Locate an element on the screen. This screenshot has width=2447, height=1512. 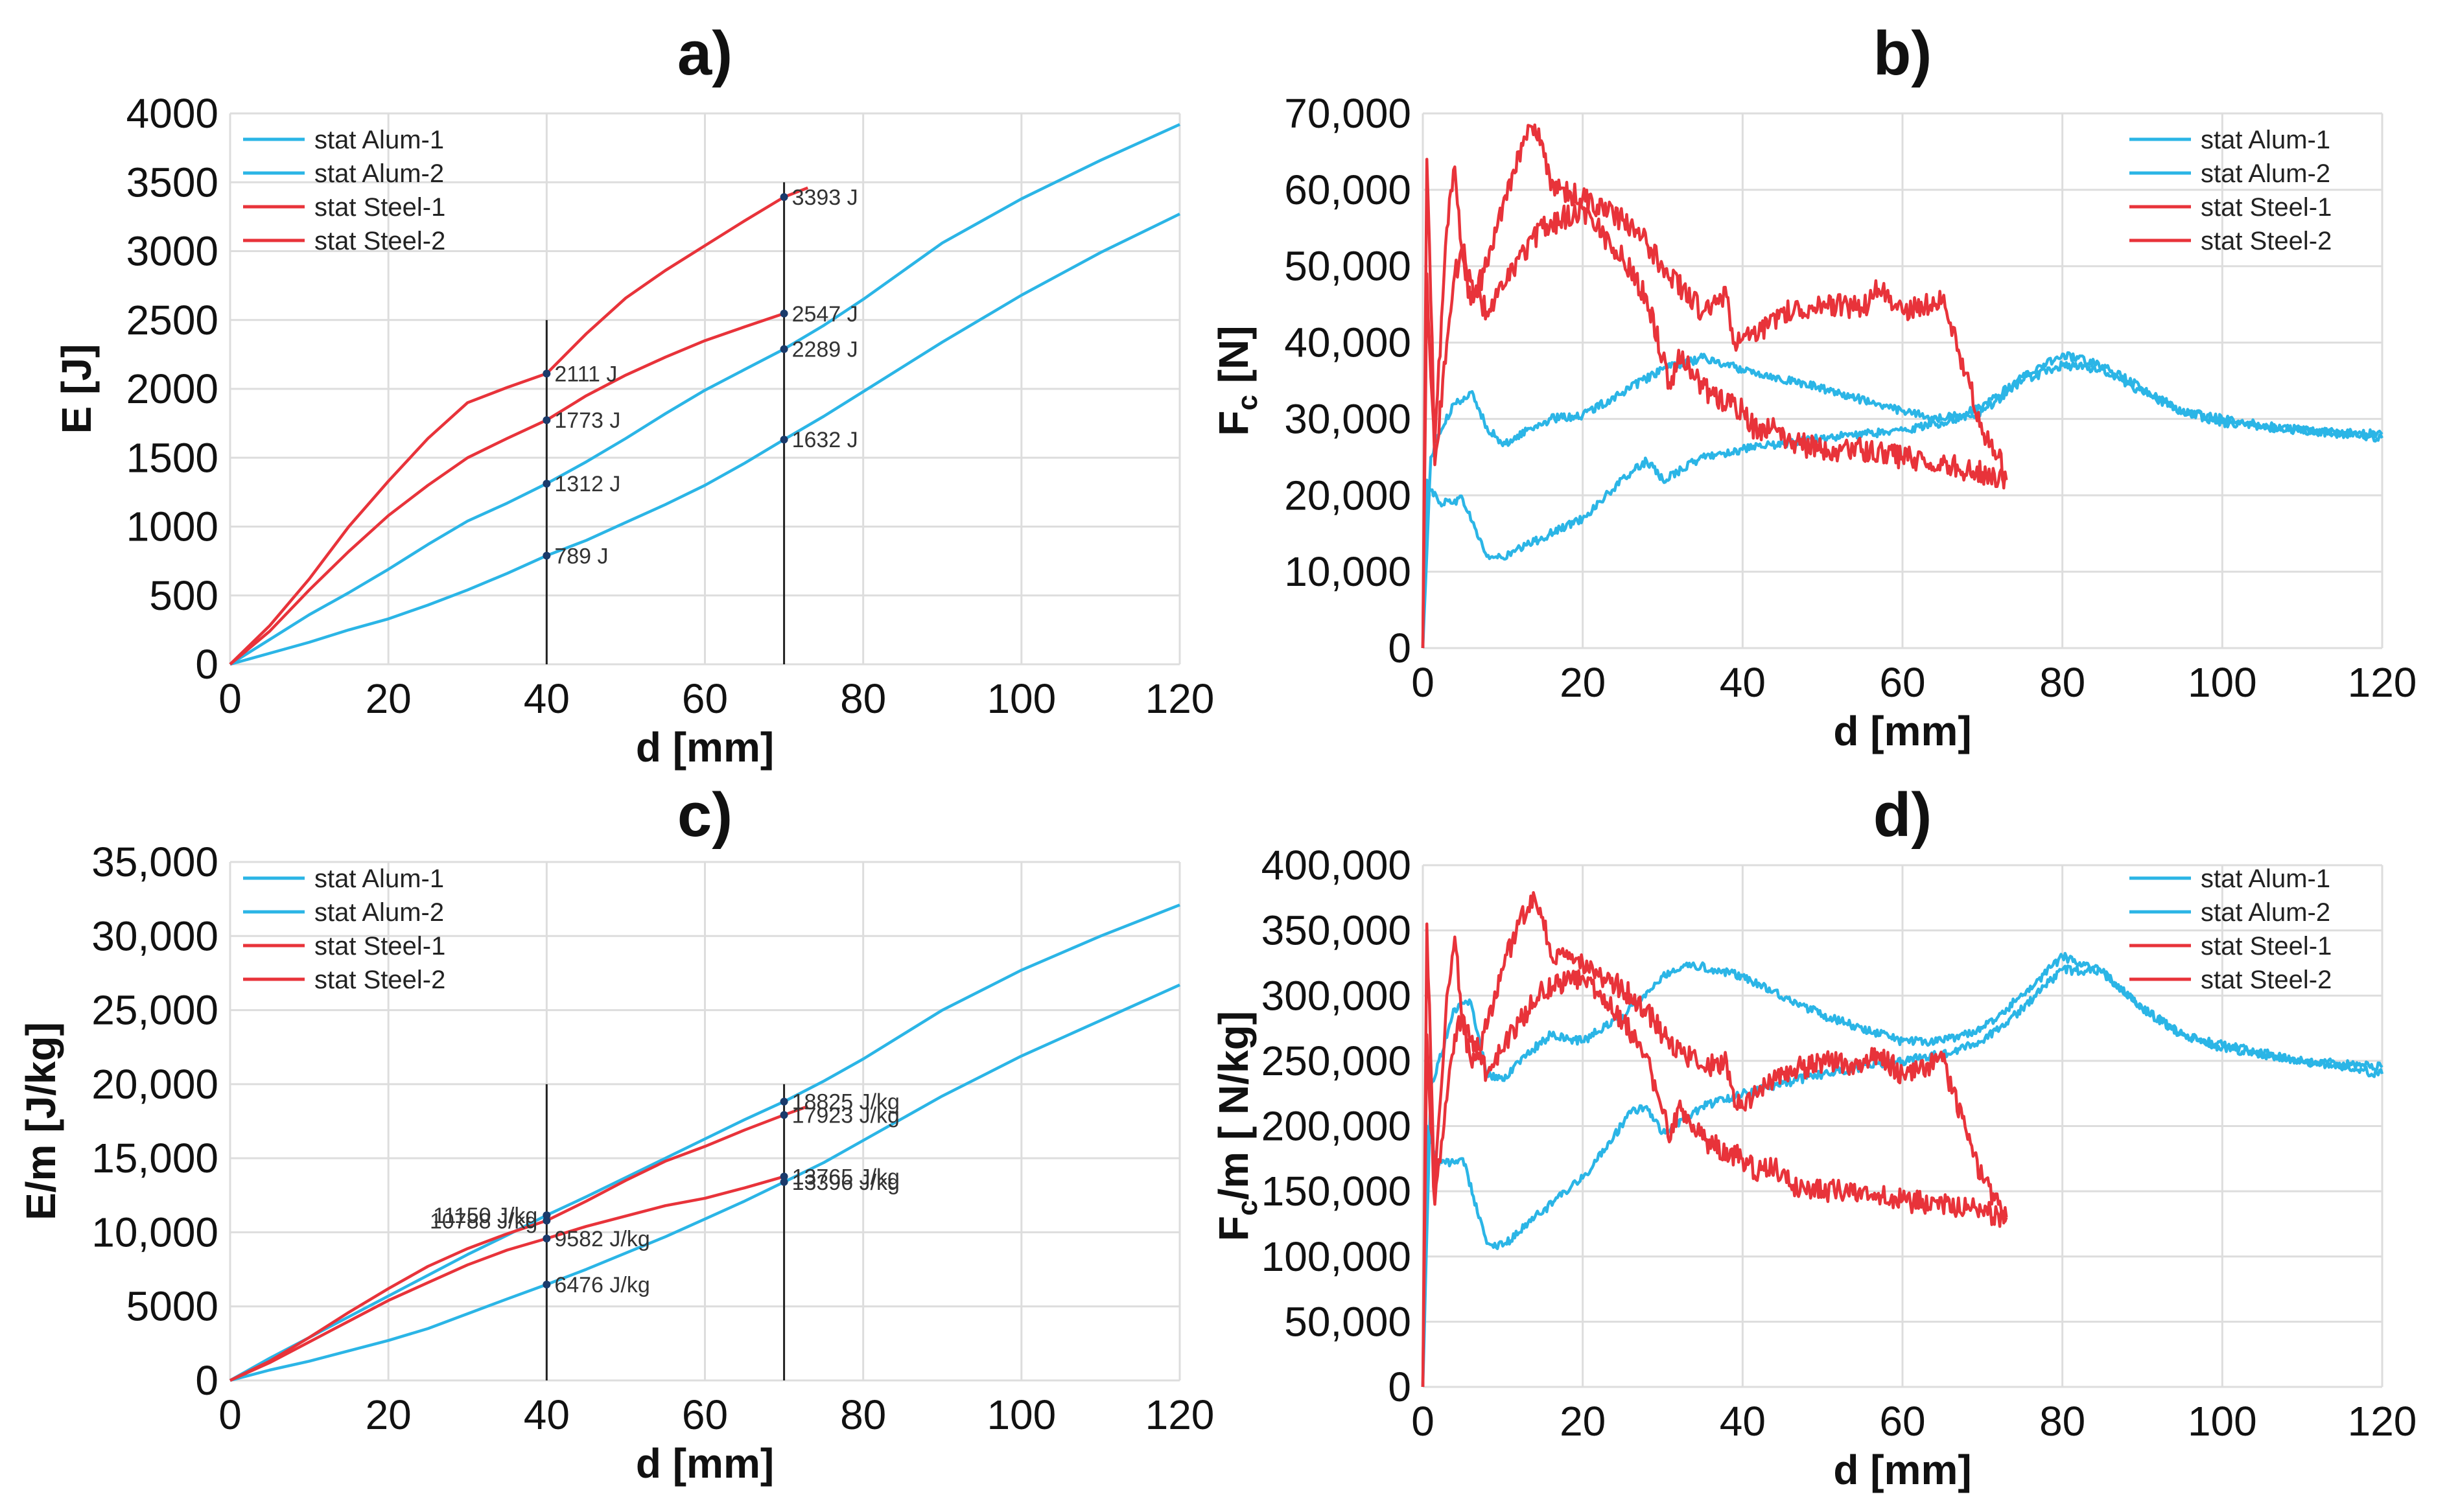
annotation-label: 1632 J is located at coordinates (825, 440).